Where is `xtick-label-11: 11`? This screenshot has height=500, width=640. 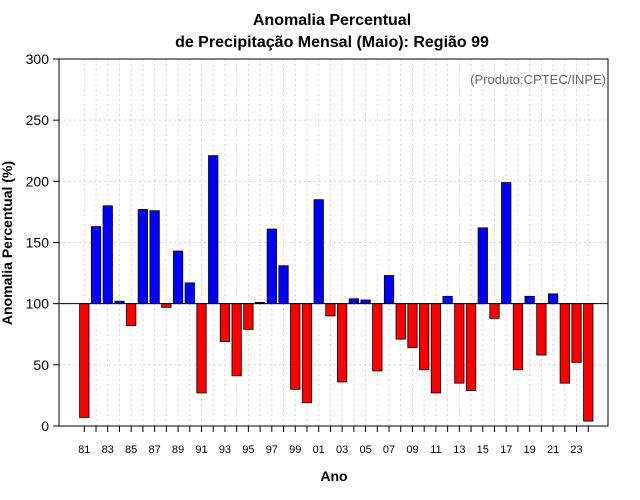 xtick-label-11: 11 is located at coordinates (435, 450).